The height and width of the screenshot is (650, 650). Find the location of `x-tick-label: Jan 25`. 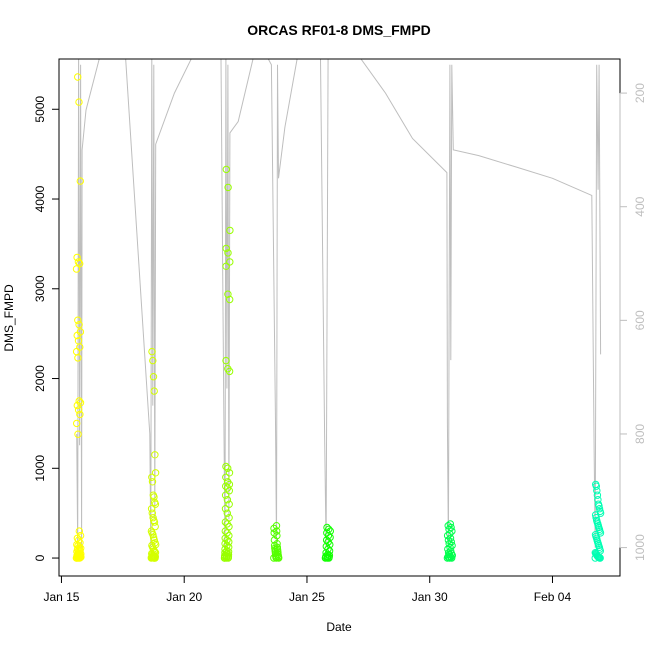

x-tick-label: Jan 25 is located at coordinates (307, 597).